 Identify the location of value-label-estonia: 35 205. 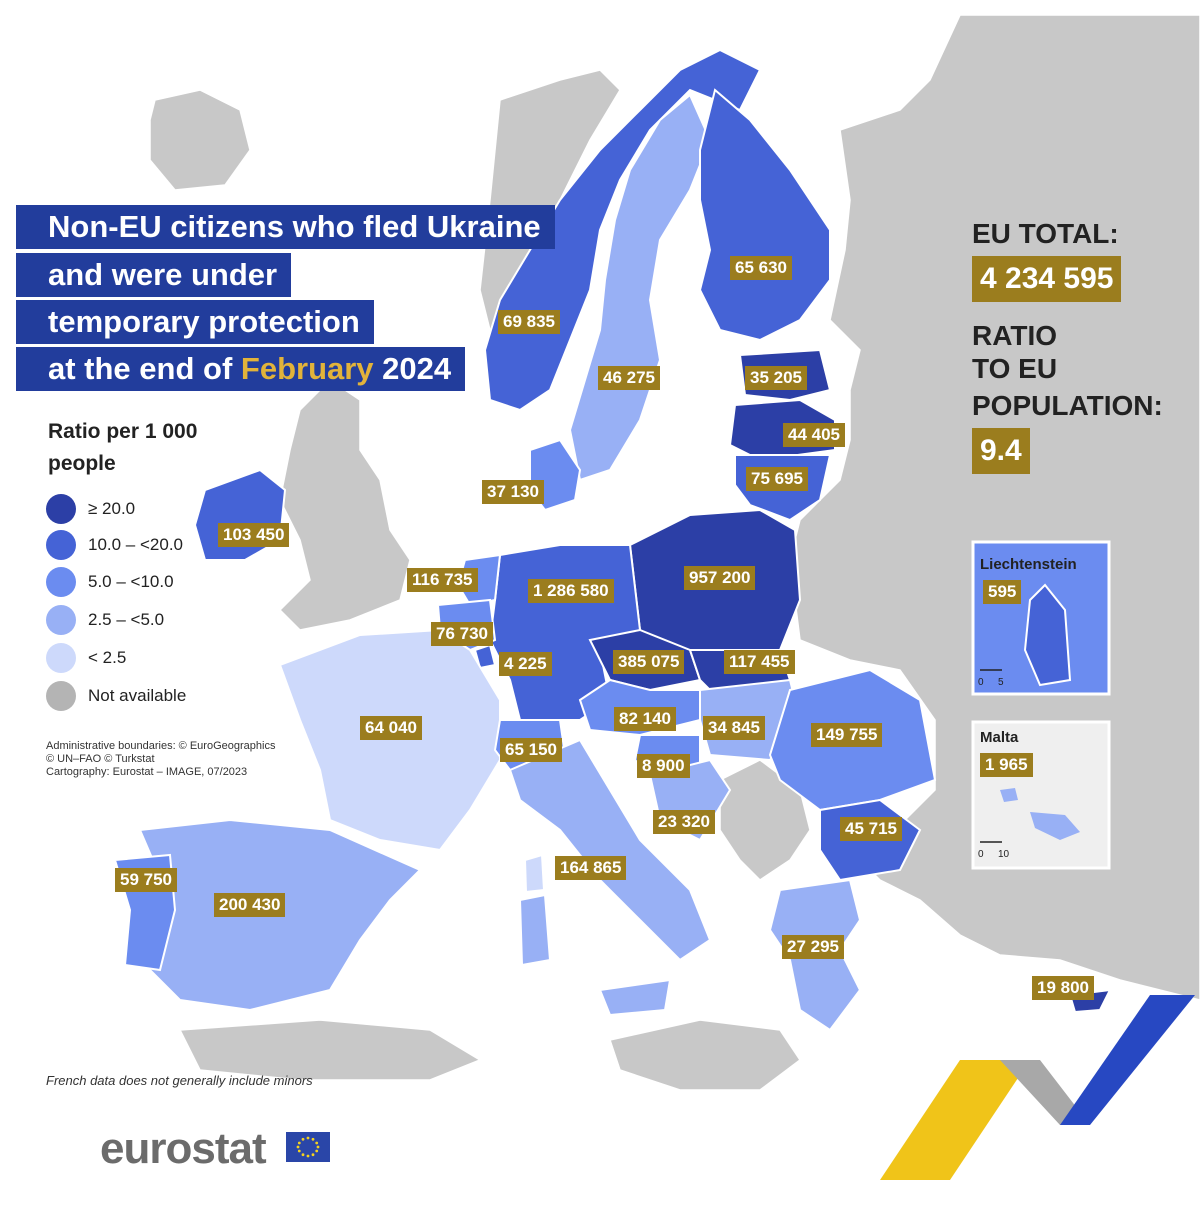
(776, 378).